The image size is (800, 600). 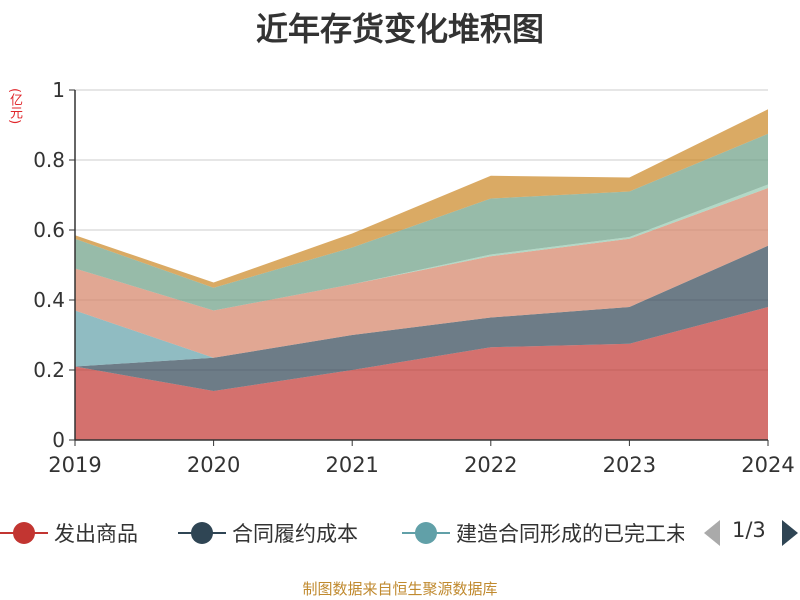 What do you see at coordinates (570, 534) in the screenshot?
I see `legend-label-2: 建造合同形成的已完工未结算资产` at bounding box center [570, 534].